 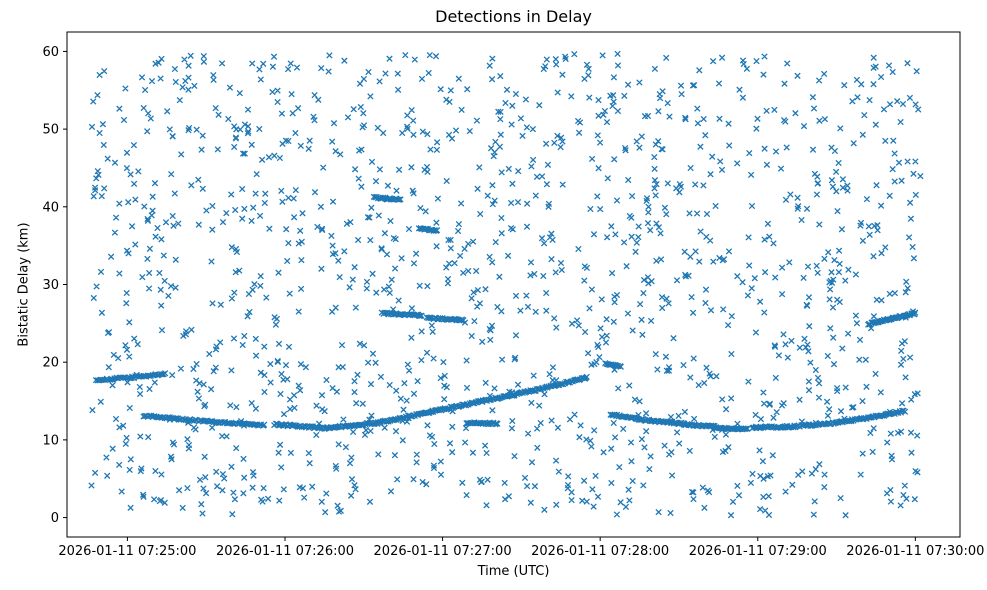 What do you see at coordinates (600, 551) in the screenshot?
I see `x-tick-label: 2026-01-11 07:28:00` at bounding box center [600, 551].